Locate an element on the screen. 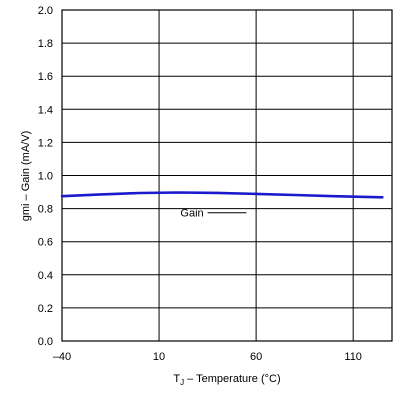 This screenshot has height=402, width=407. y-tick-label: 1.6 is located at coordinates (45, 77).